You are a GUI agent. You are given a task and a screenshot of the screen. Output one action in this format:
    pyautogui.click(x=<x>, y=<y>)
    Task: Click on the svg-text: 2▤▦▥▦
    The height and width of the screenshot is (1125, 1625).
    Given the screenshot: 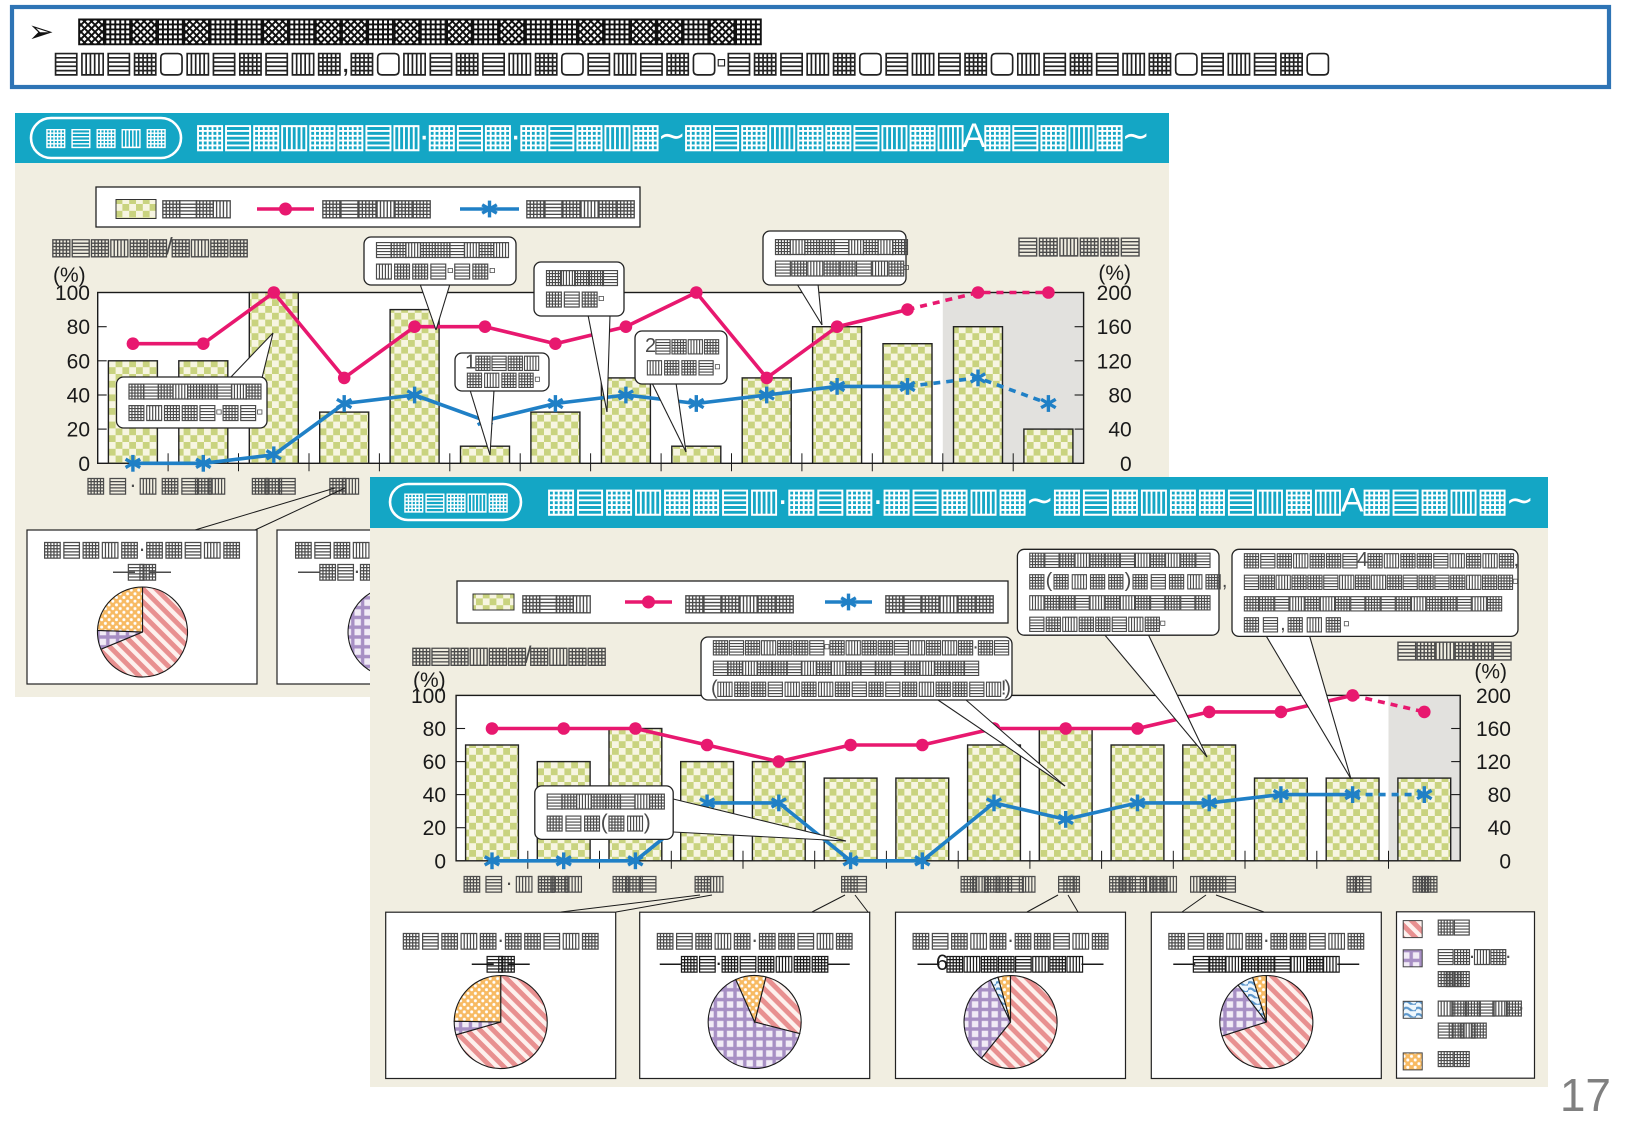 What is the action you would take?
    pyautogui.click(x=683, y=346)
    